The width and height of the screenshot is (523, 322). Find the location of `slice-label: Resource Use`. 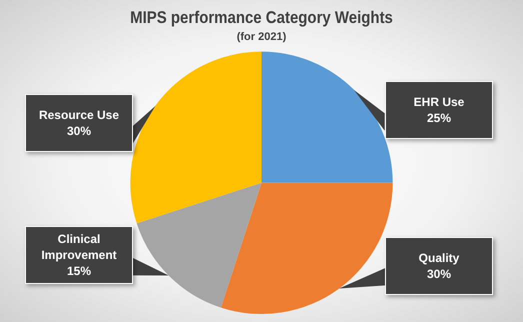

slice-label: Resource Use is located at coordinates (79, 114).